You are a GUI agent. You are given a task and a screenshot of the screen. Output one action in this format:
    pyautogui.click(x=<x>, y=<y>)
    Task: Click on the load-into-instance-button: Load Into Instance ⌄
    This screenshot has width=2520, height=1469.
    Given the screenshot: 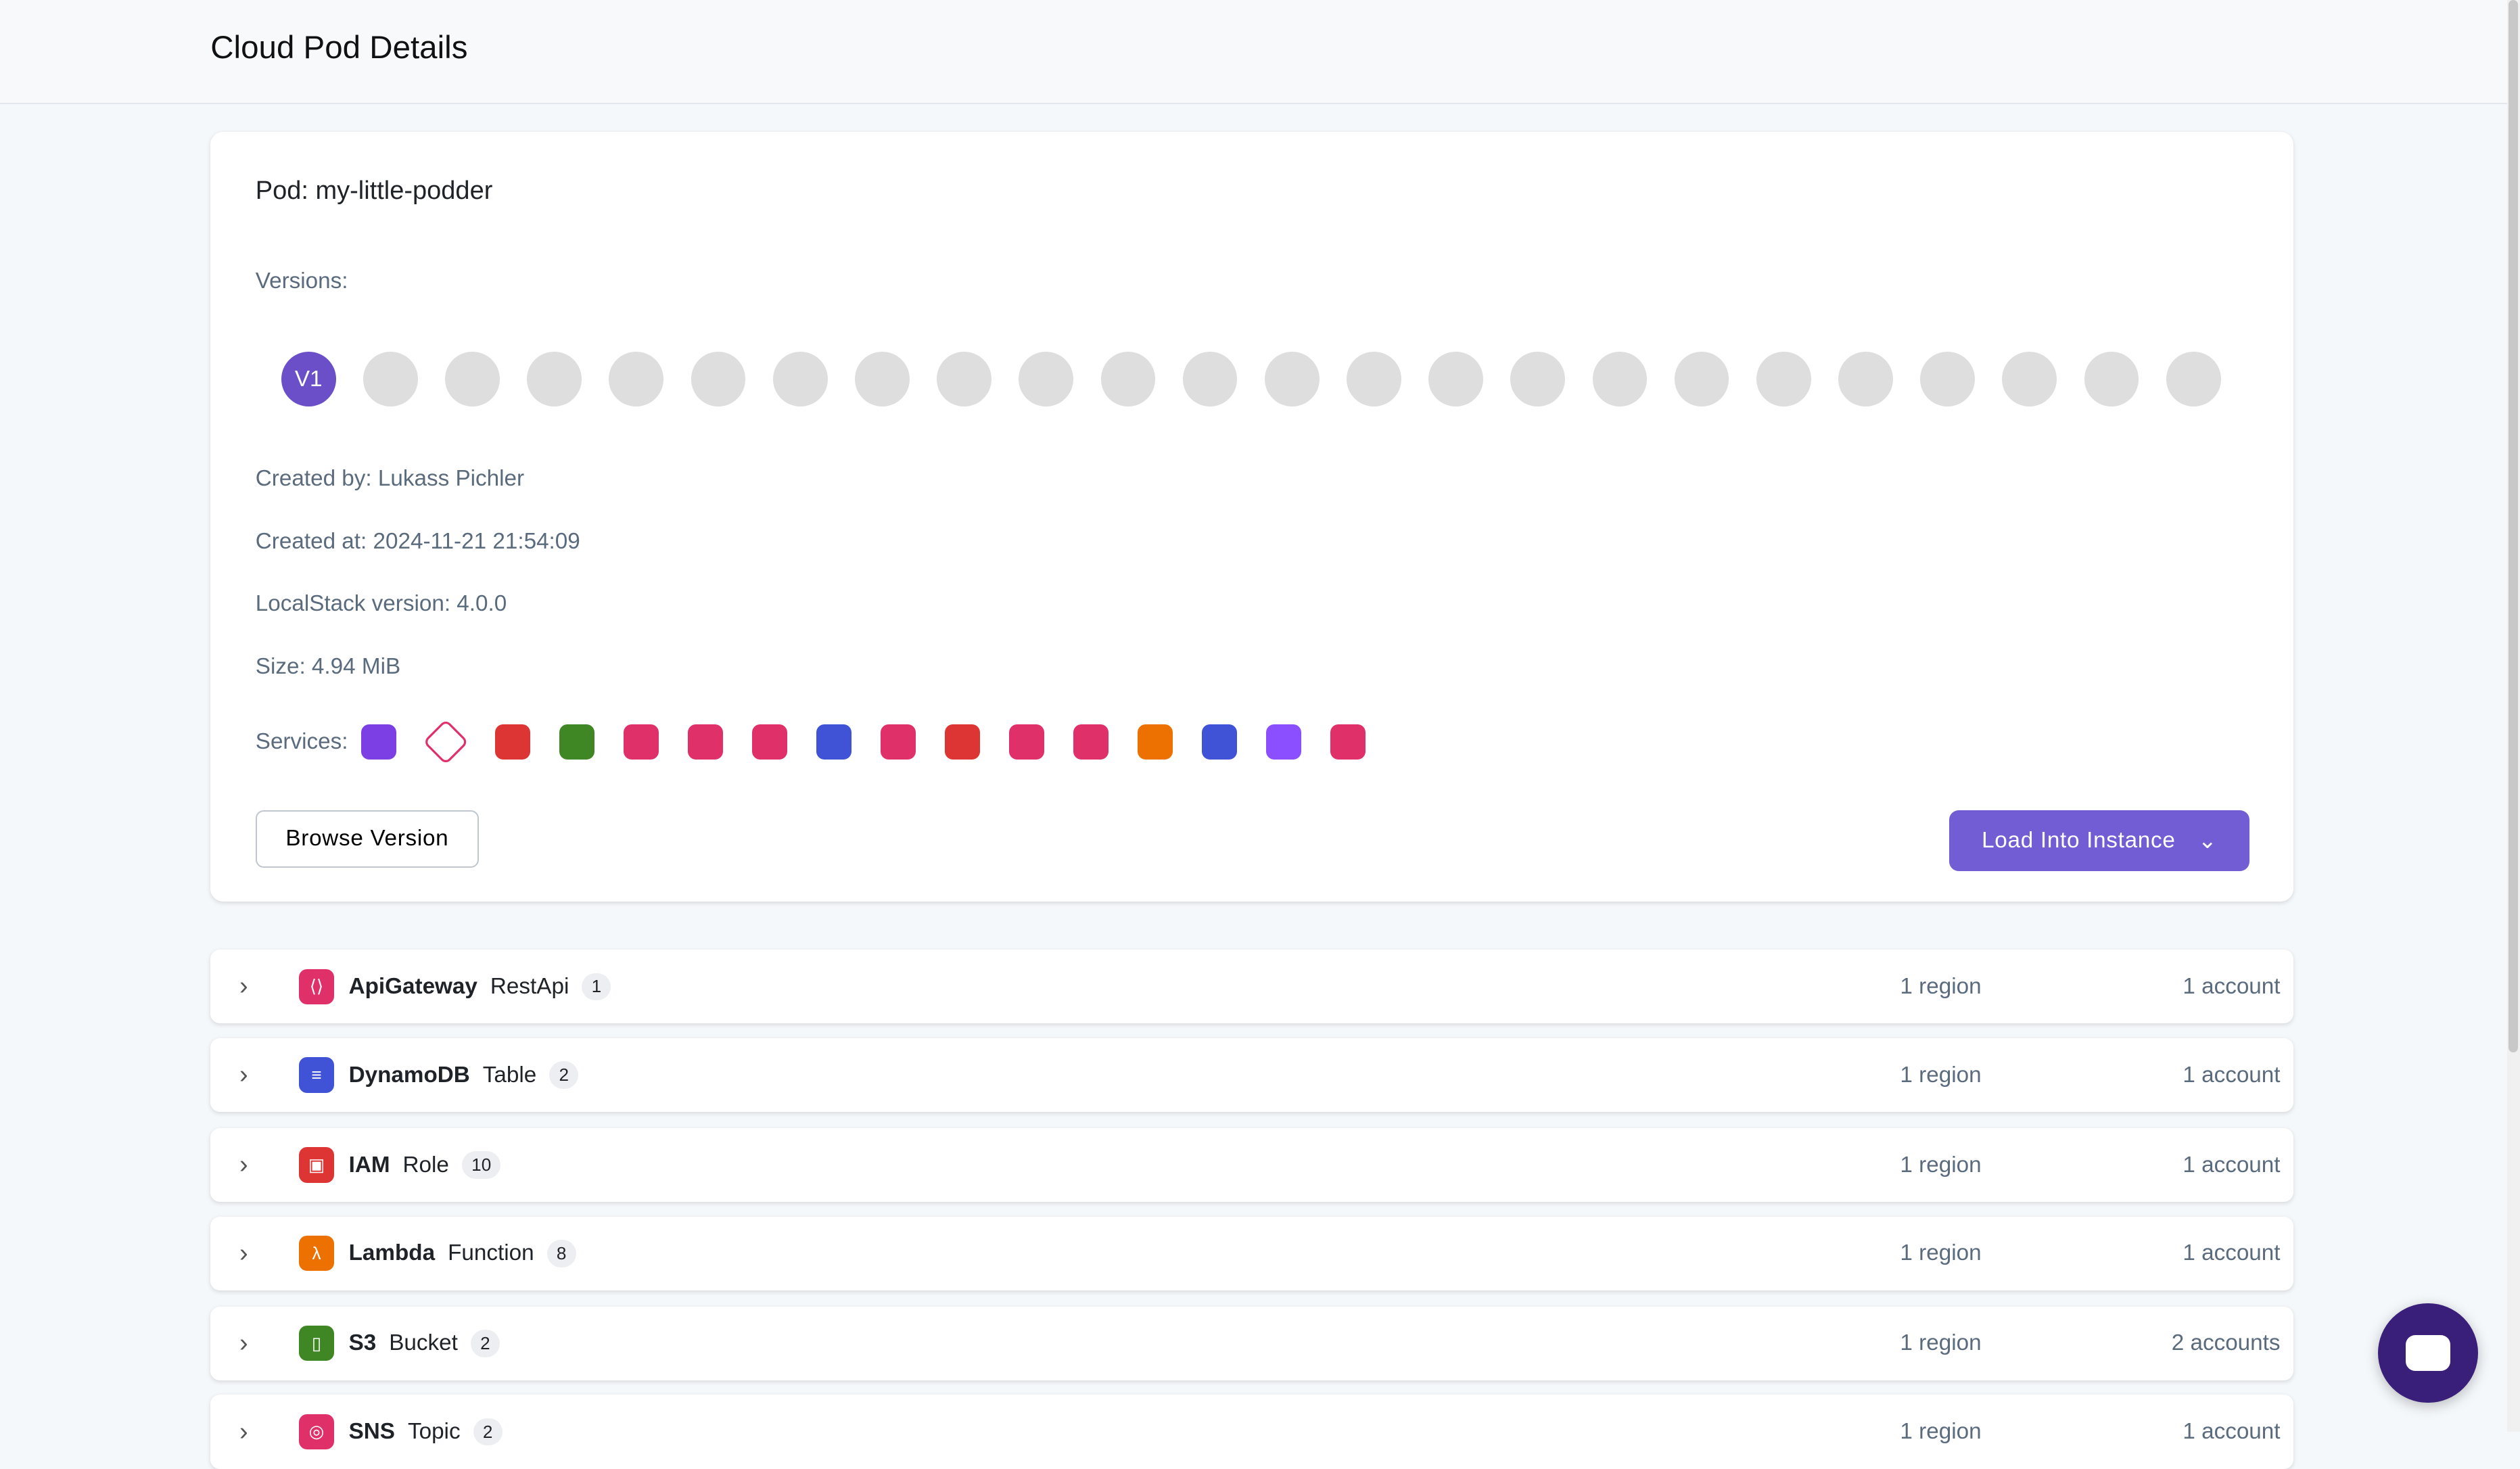 What is the action you would take?
    pyautogui.click(x=2099, y=840)
    